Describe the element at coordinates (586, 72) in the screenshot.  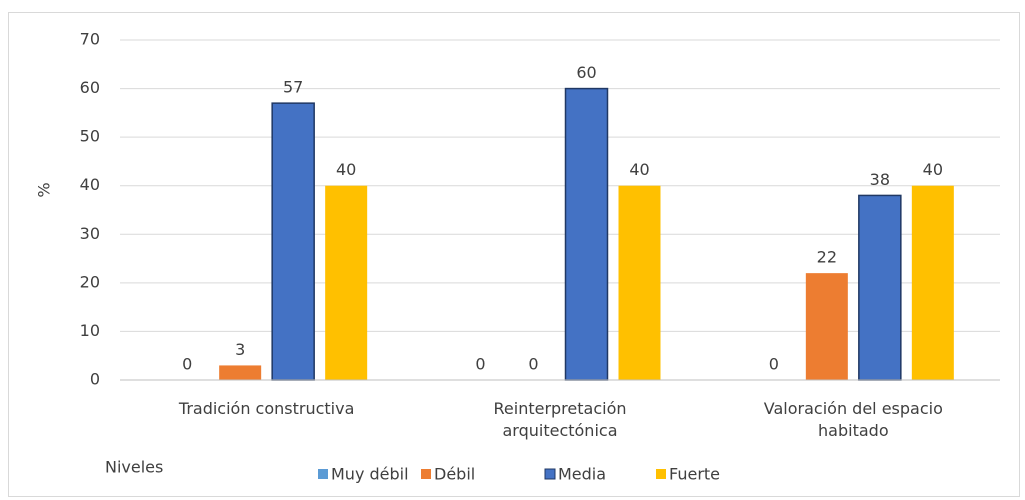
I see `data-label: 60` at that location.